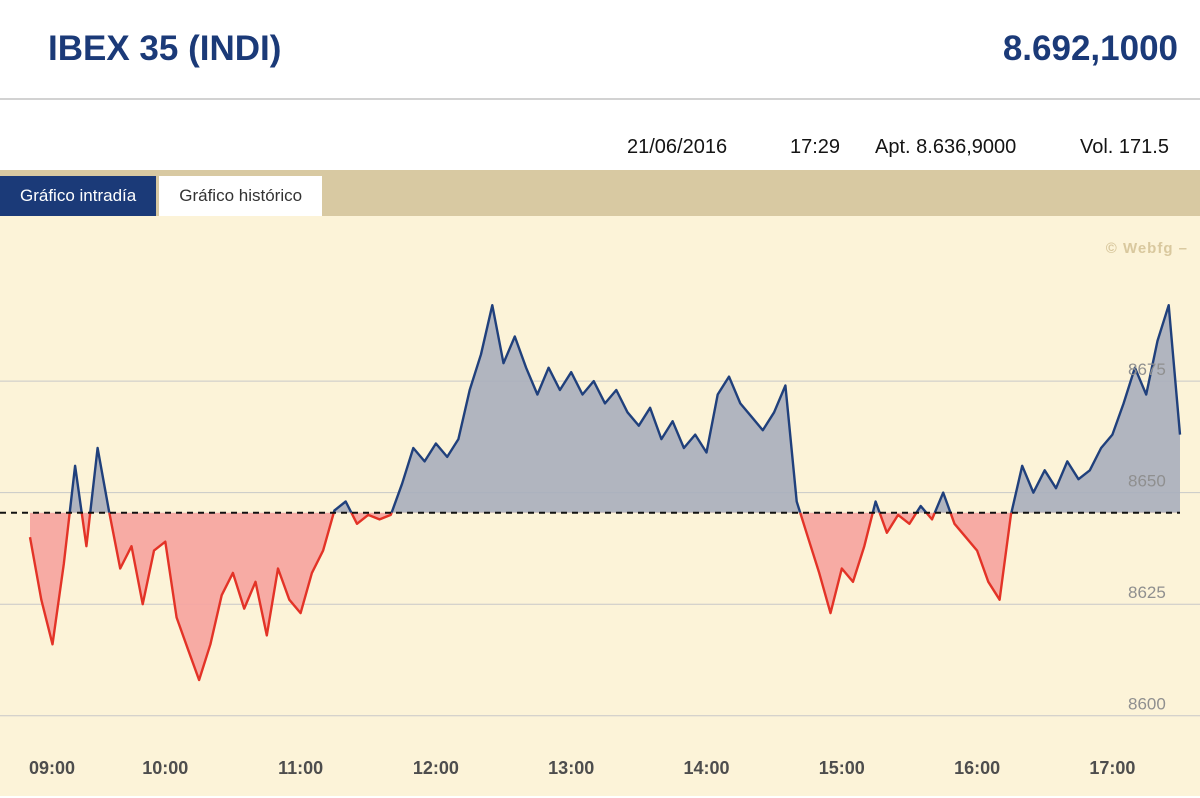 The image size is (1200, 798). What do you see at coordinates (1143, 147) in the screenshot?
I see `volume-value: 171.5` at bounding box center [1143, 147].